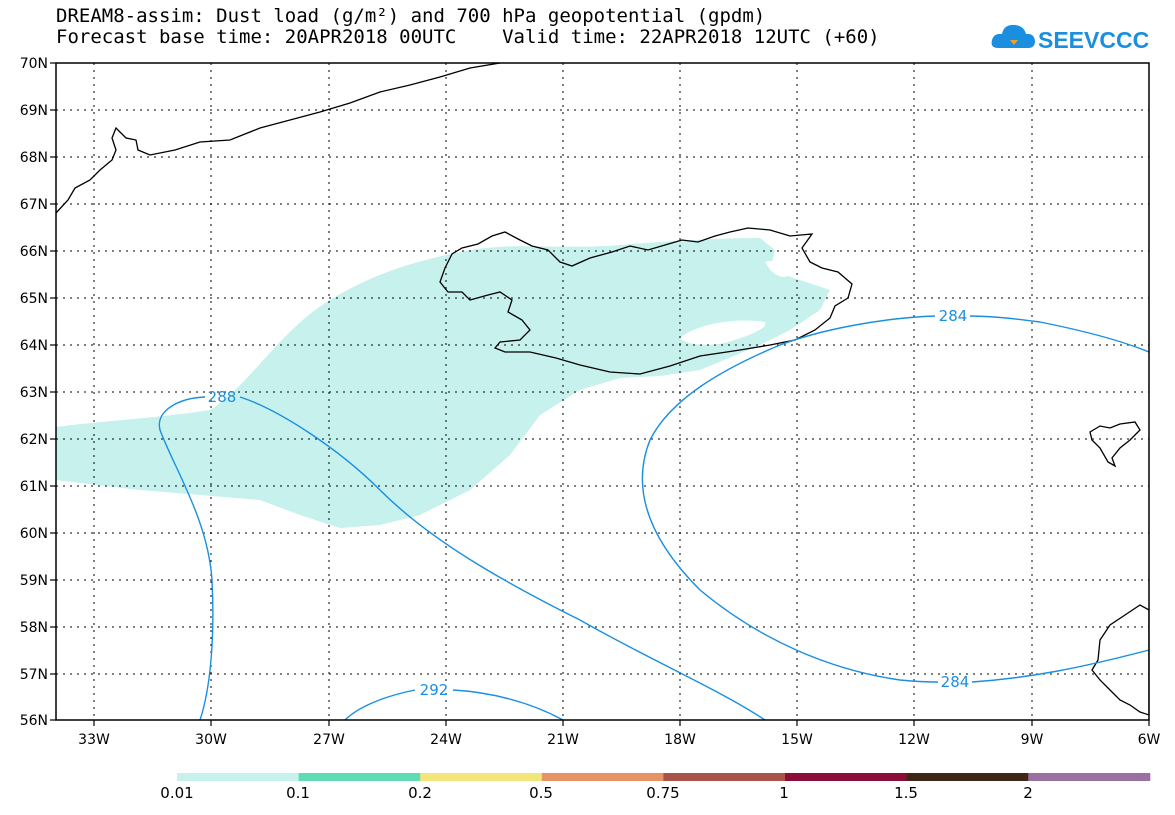 The height and width of the screenshot is (815, 1175). Describe the element at coordinates (680, 740) in the screenshot. I see `lon-label: 18W` at that location.